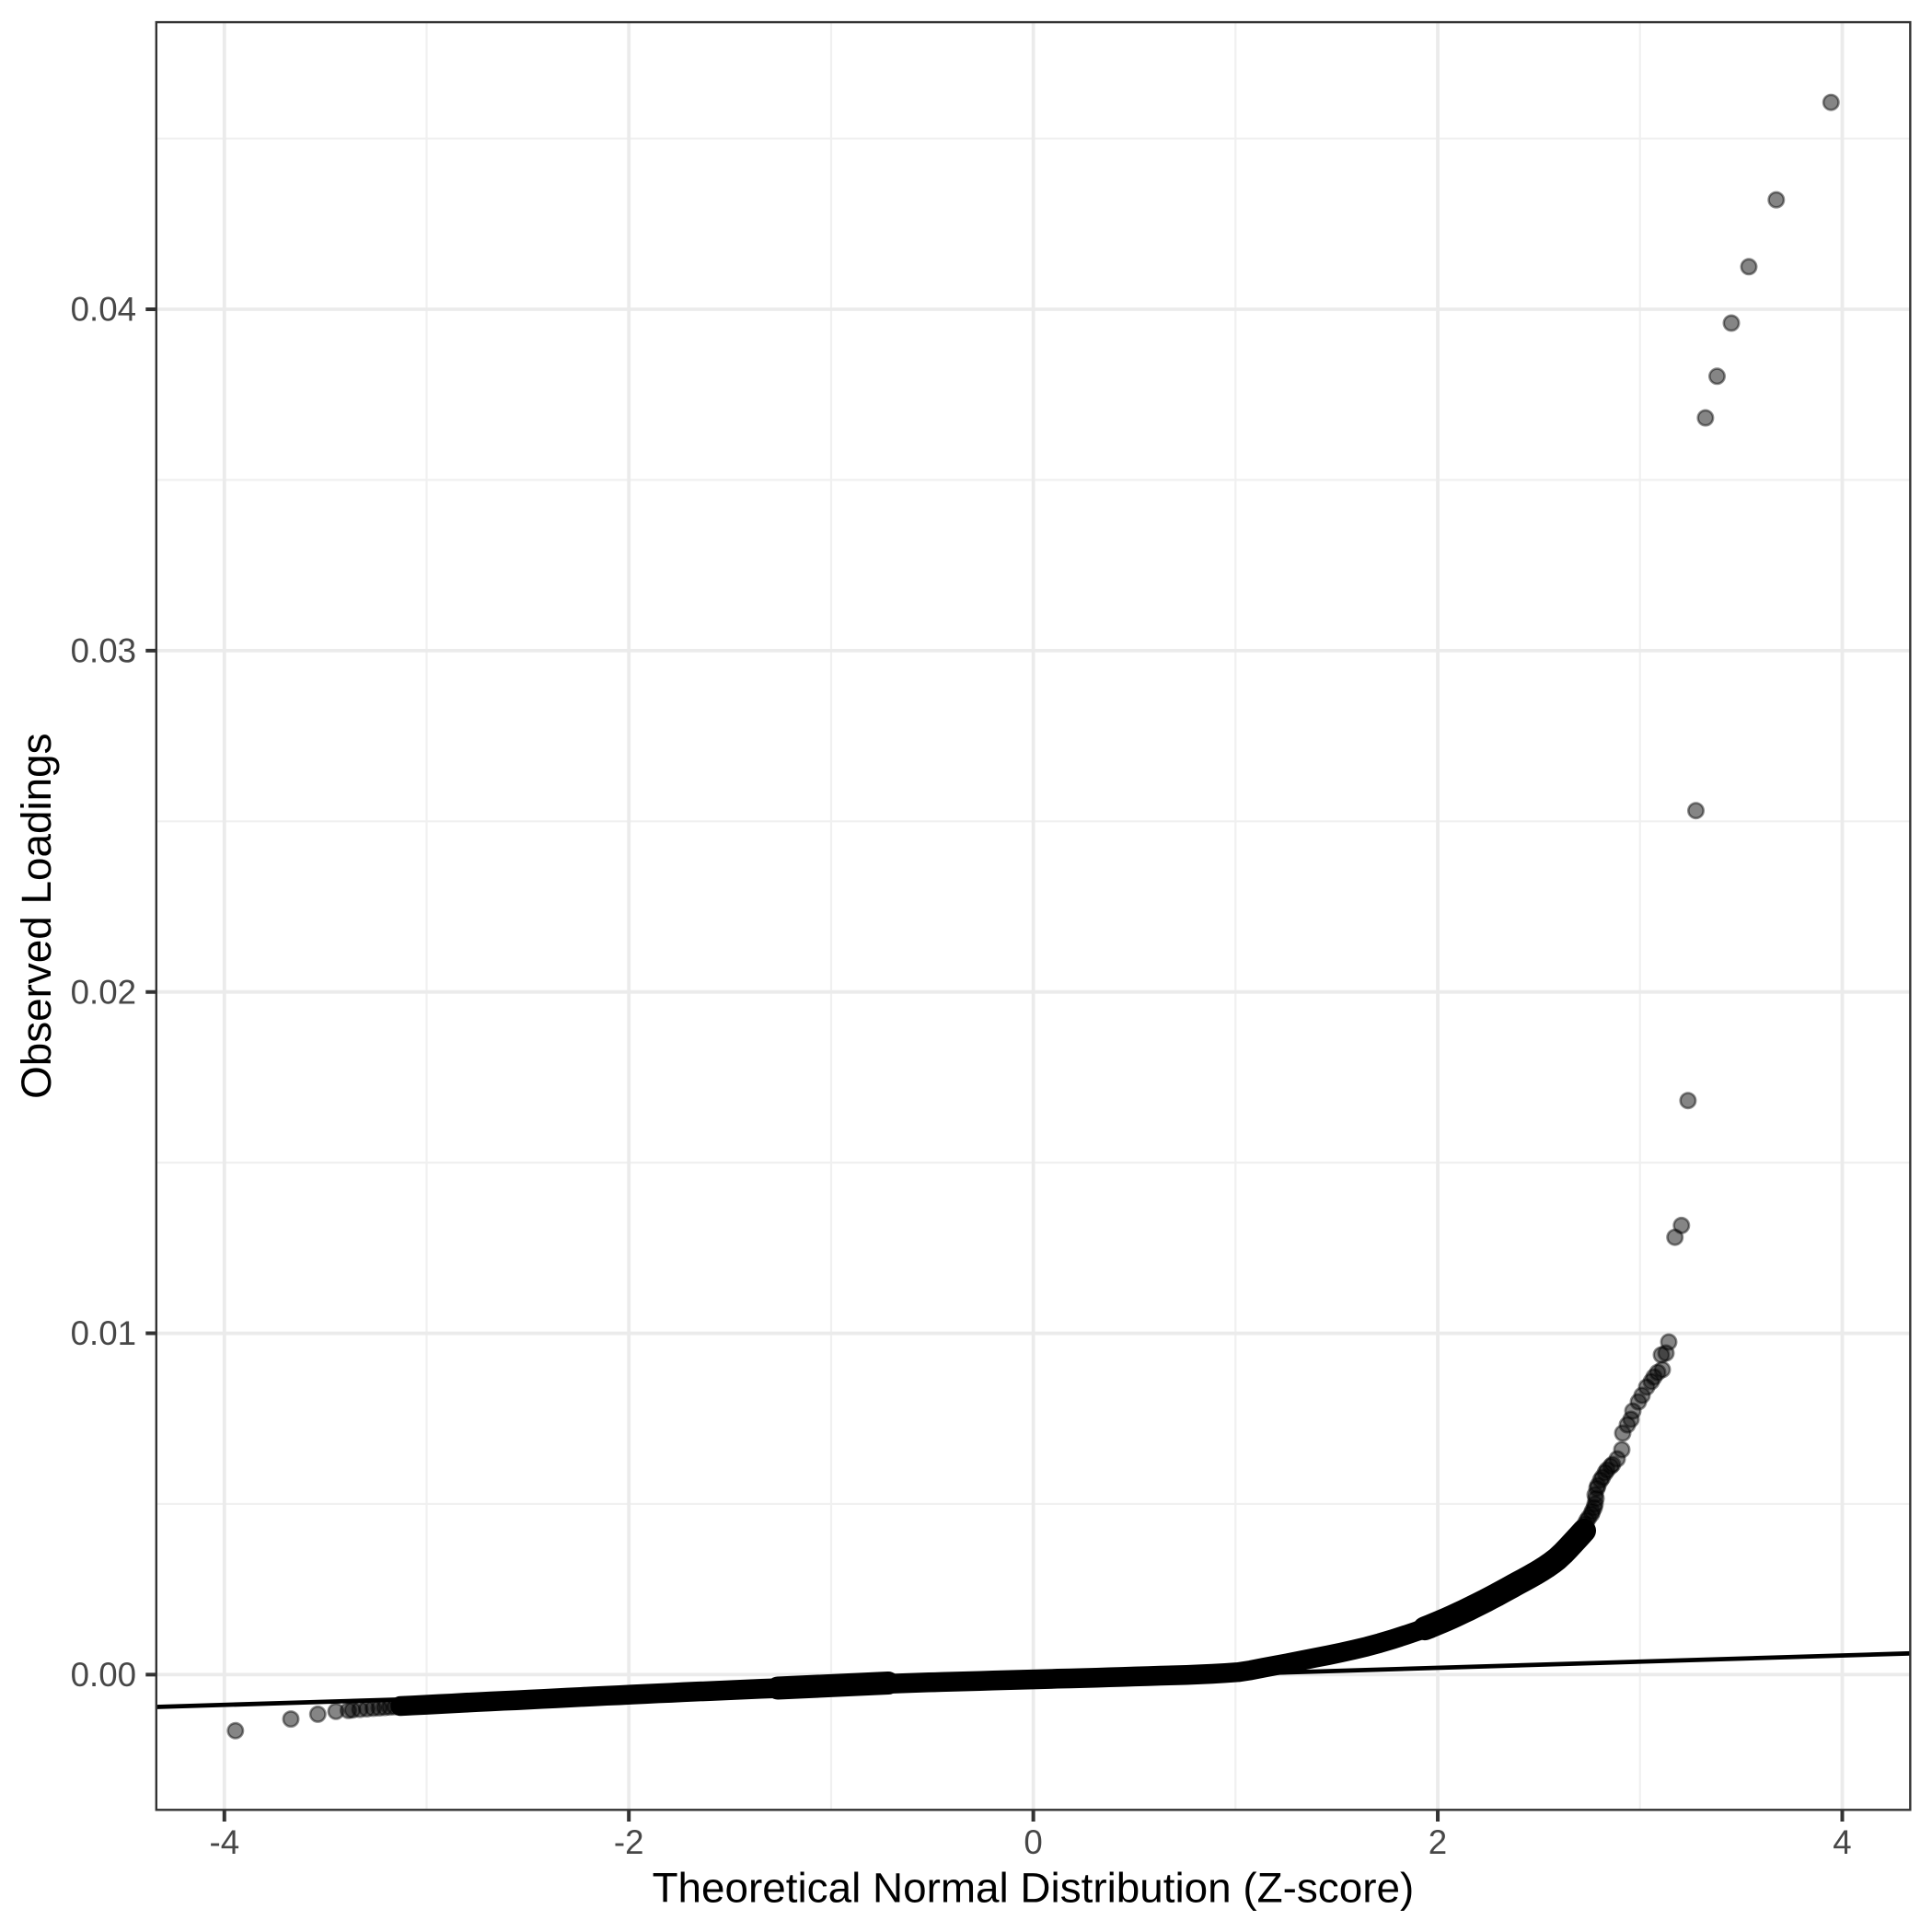 This screenshot has width=1932, height=1932. I want to click on svg-text: 4, so click(1842, 1842).